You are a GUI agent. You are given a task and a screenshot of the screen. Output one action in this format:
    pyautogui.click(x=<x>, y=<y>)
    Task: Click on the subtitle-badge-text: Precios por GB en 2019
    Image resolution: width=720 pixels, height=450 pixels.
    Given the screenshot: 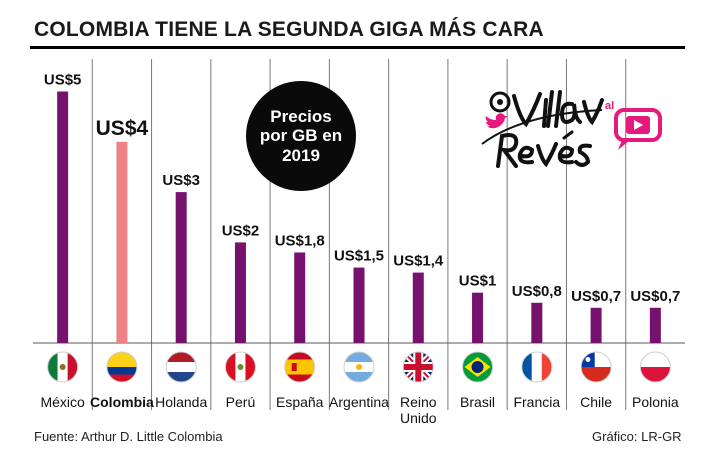 What is the action you would take?
    pyautogui.click(x=301, y=135)
    